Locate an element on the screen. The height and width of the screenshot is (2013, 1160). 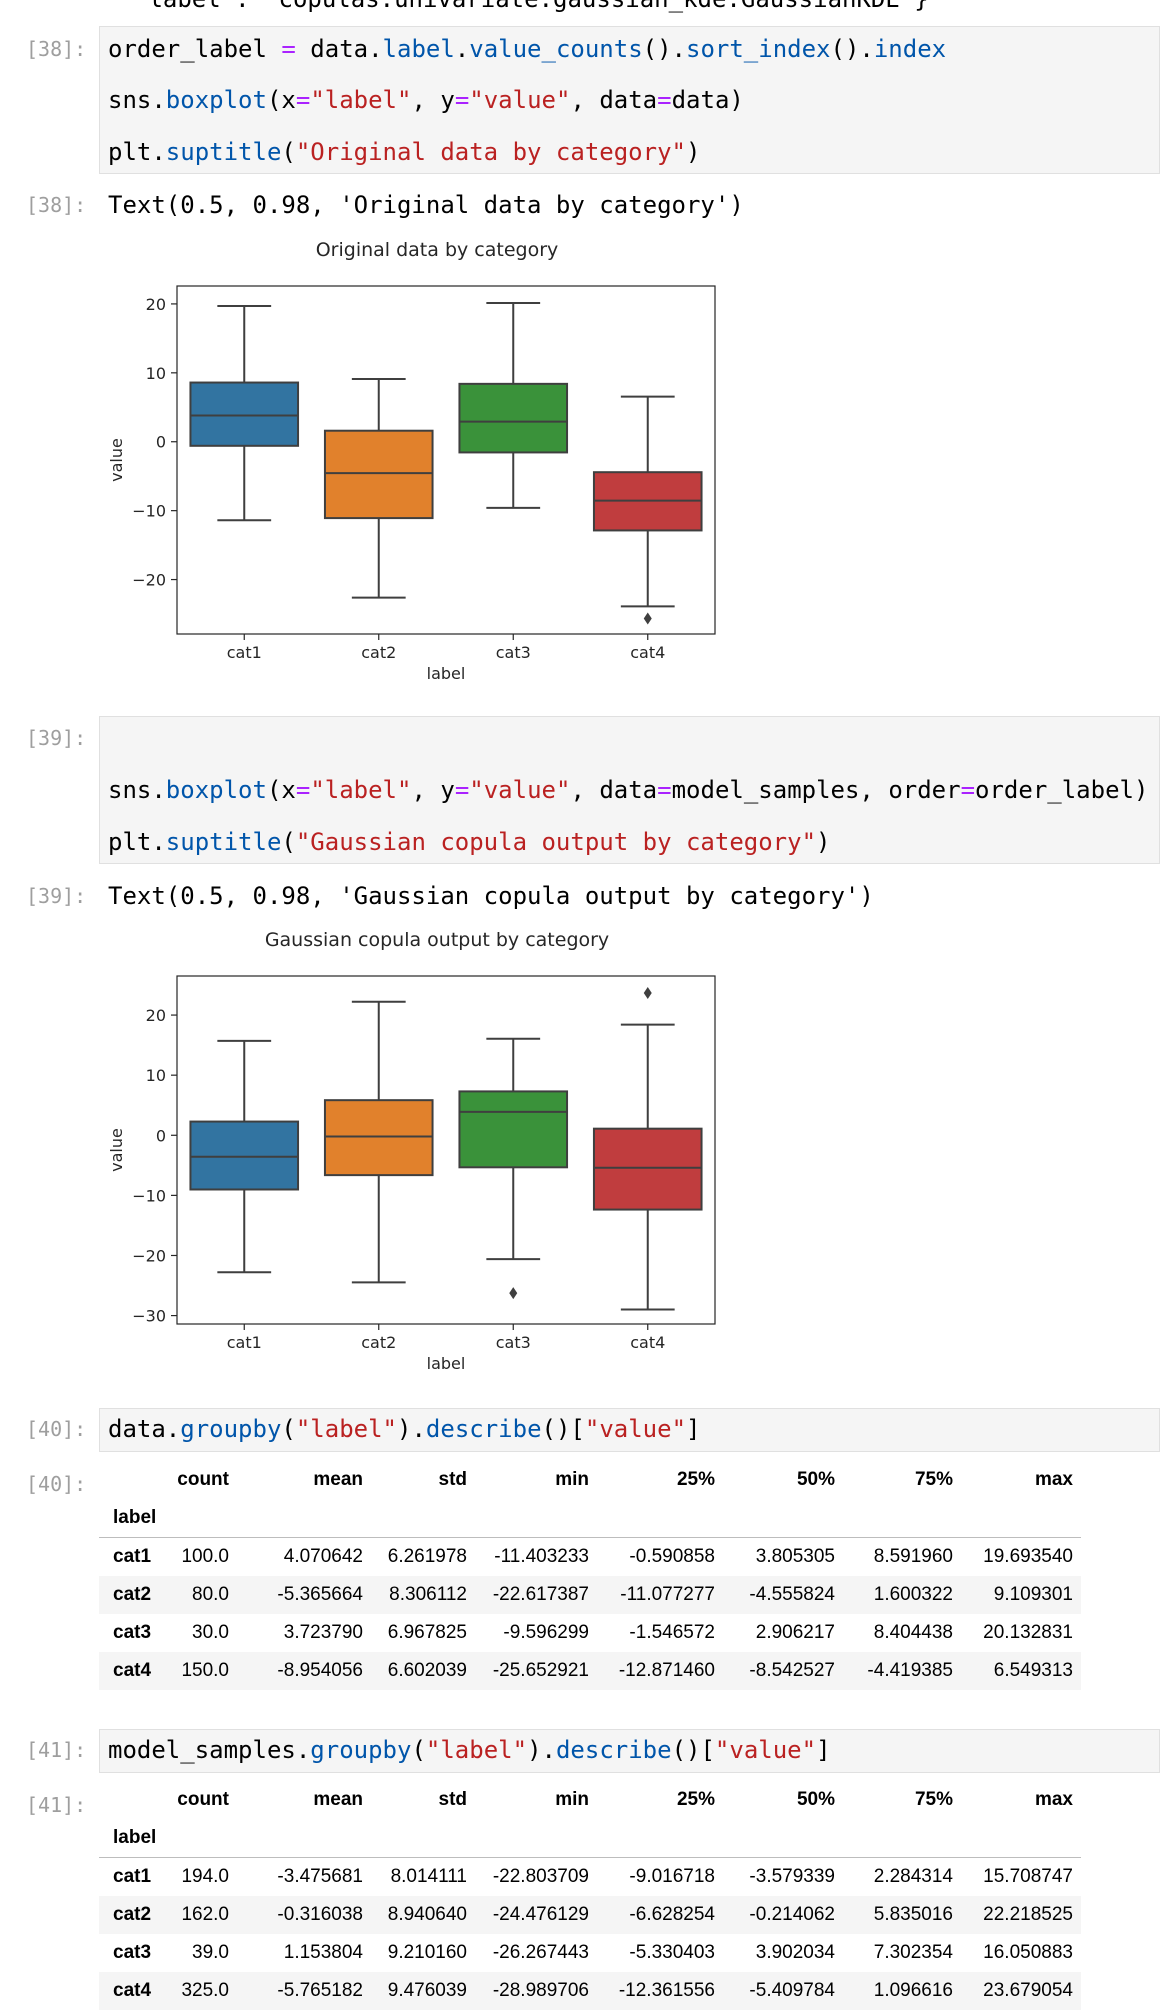
table-cell: -0.590858 is located at coordinates (672, 1556).